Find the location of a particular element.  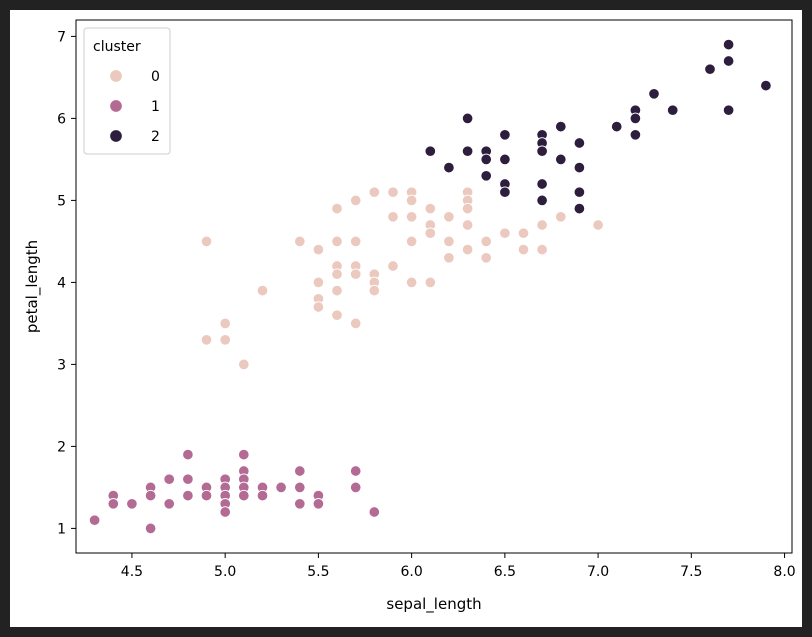

y-tick-label: 2 is located at coordinates (61, 447).